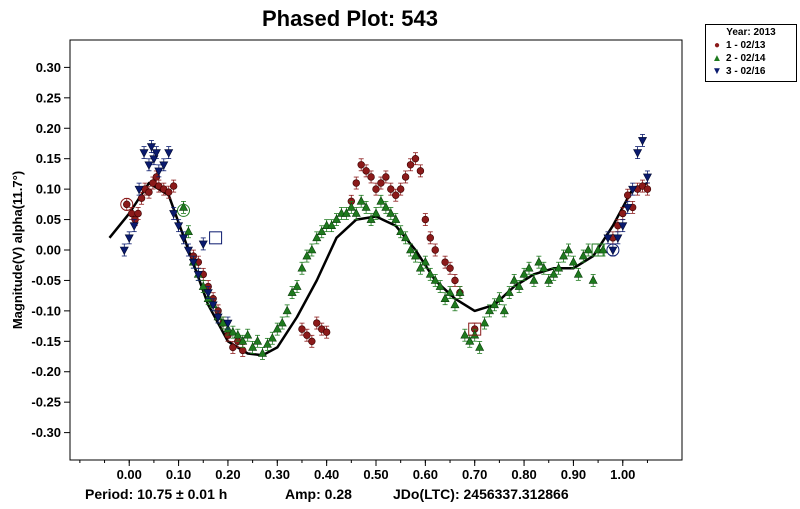 The height and width of the screenshot is (509, 800). I want to click on x-tick-label: 0.10, so click(178, 474).